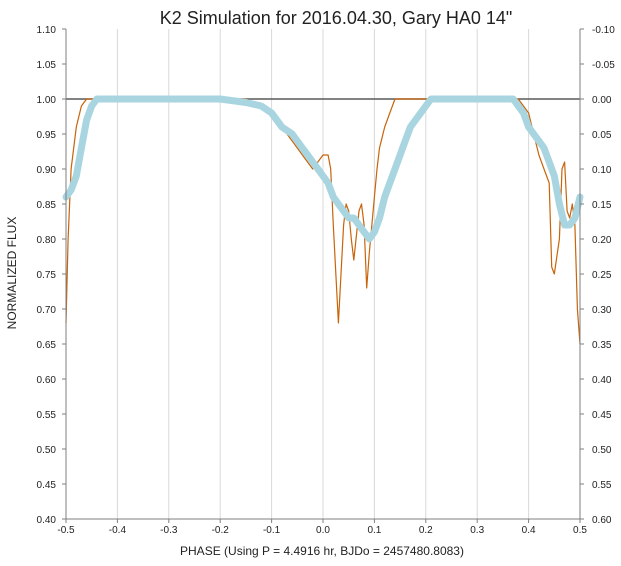 Image resolution: width=621 pixels, height=566 pixels. Describe the element at coordinates (477, 530) in the screenshot. I see `x-tick-label: 0.3` at that location.